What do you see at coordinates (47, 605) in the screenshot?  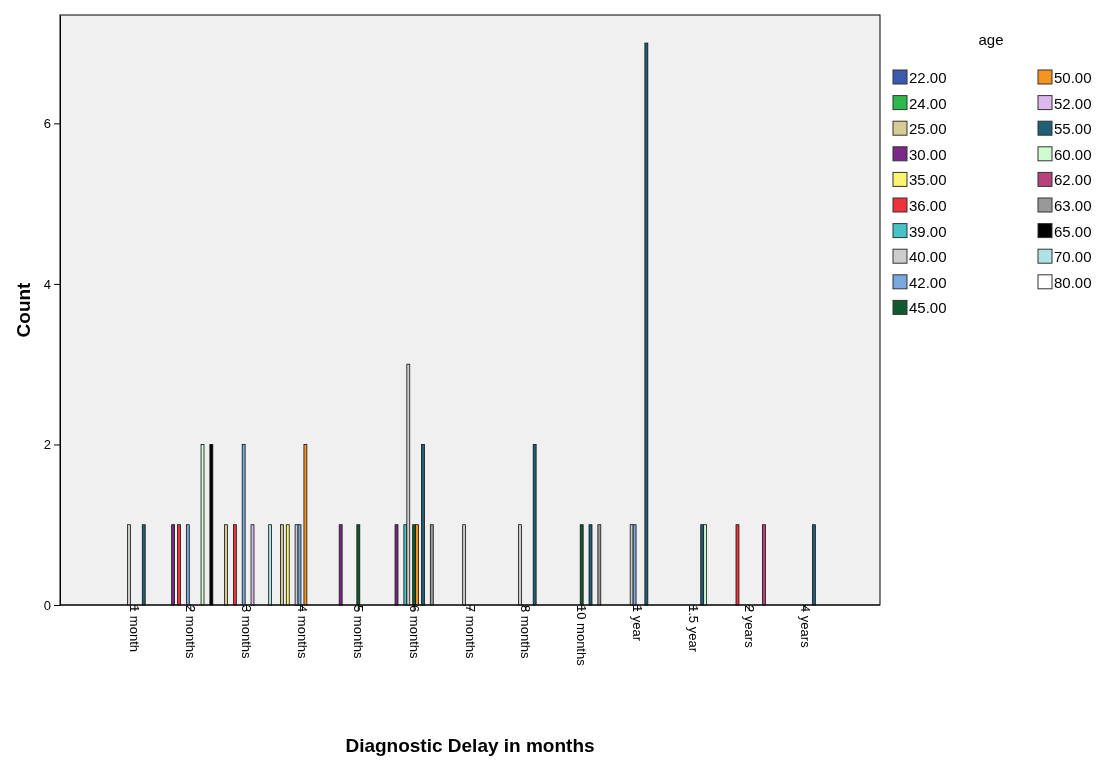 I see `y-tick-label: 0` at bounding box center [47, 605].